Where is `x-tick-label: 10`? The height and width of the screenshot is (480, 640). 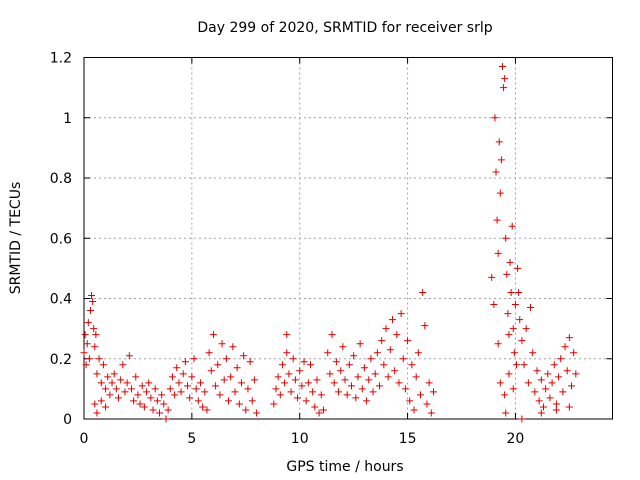
x-tick-label: 10 is located at coordinates (300, 439).